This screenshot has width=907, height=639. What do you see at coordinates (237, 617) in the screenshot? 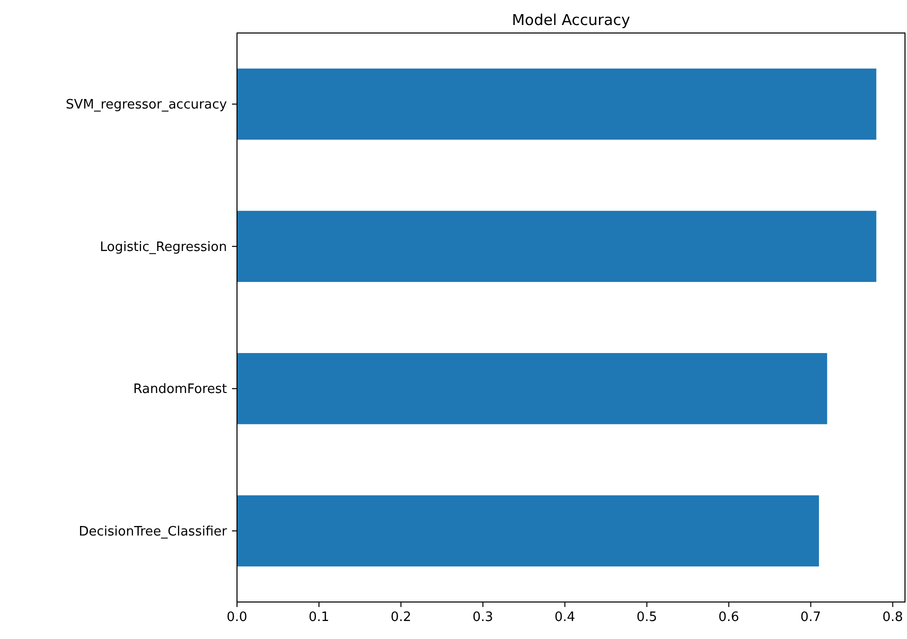
I see `x-tick-label: 0.0` at bounding box center [237, 617].